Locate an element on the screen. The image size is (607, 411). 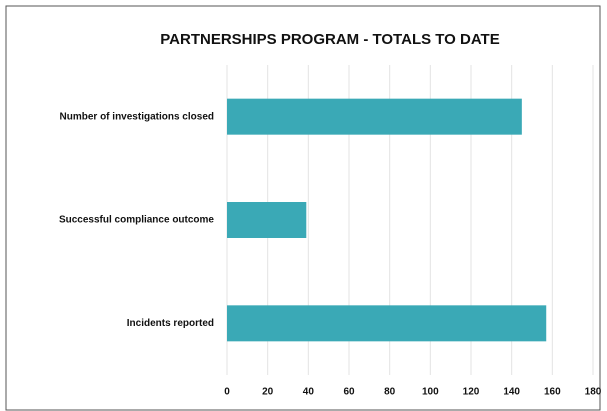
chart-title: PARTNERSHIPS PROGRAM - TOTALS TO DATE is located at coordinates (329, 39).